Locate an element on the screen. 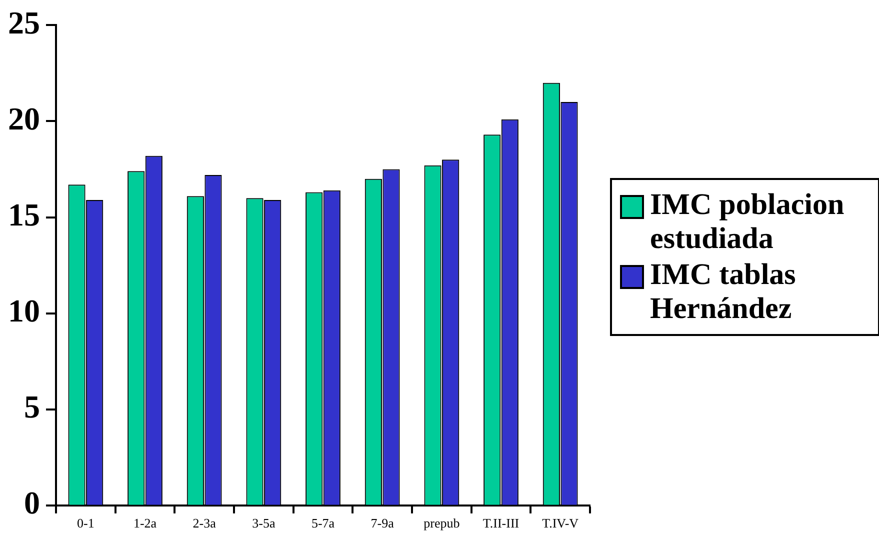 The width and height of the screenshot is (879, 537). x-tick-label: T.IV-V is located at coordinates (561, 523).